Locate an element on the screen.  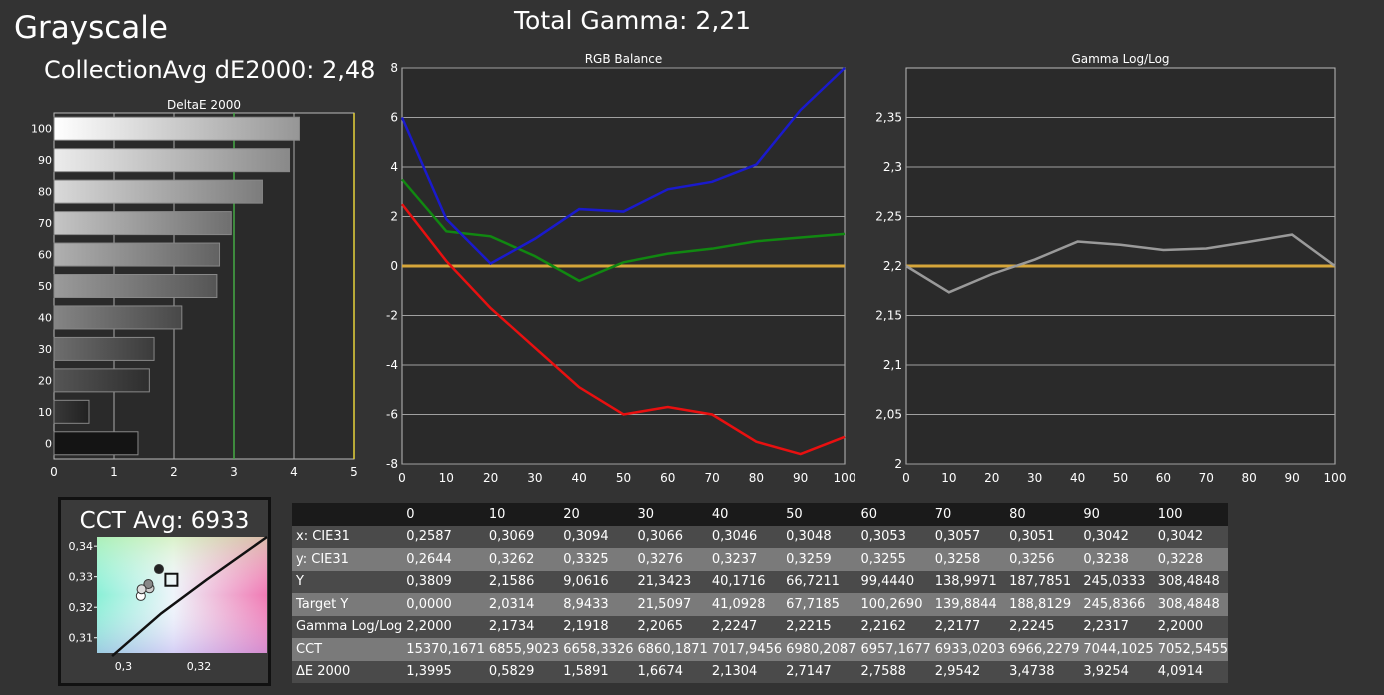
y-tick-label: 0,32 is located at coordinates (81, 607).